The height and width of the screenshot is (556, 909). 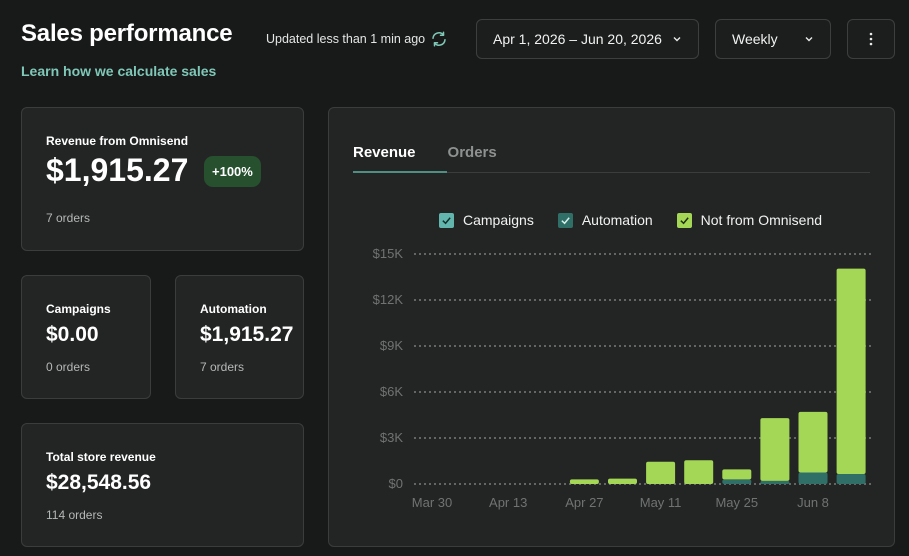 I want to click on campaigns-value: $0.00, so click(x=72, y=334).